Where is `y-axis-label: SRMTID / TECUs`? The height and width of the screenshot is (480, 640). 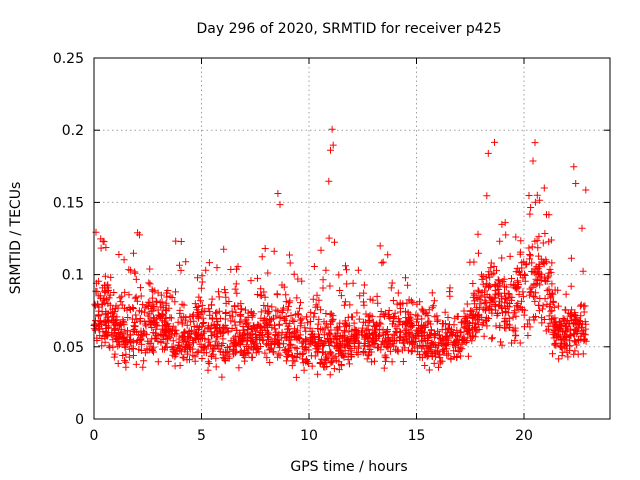
y-axis-label: SRMTID / TECUs is located at coordinates (16, 238).